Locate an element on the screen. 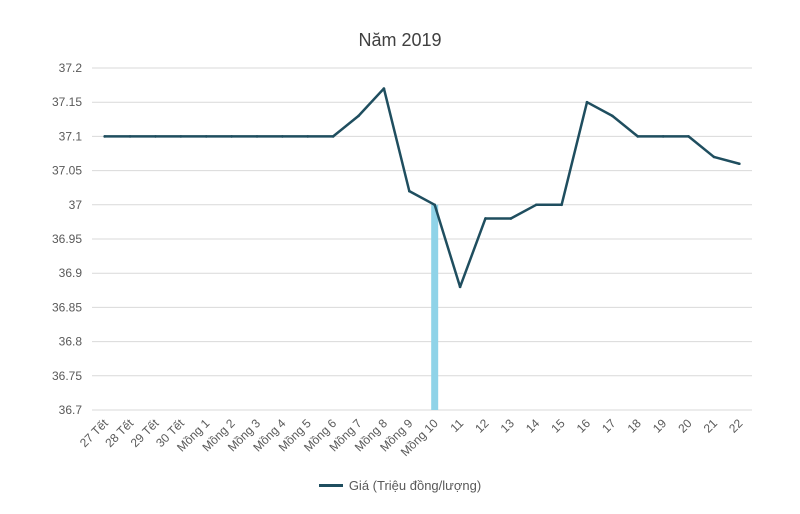 The height and width of the screenshot is (514, 800). x-tick-label: 13 is located at coordinates (508, 426).